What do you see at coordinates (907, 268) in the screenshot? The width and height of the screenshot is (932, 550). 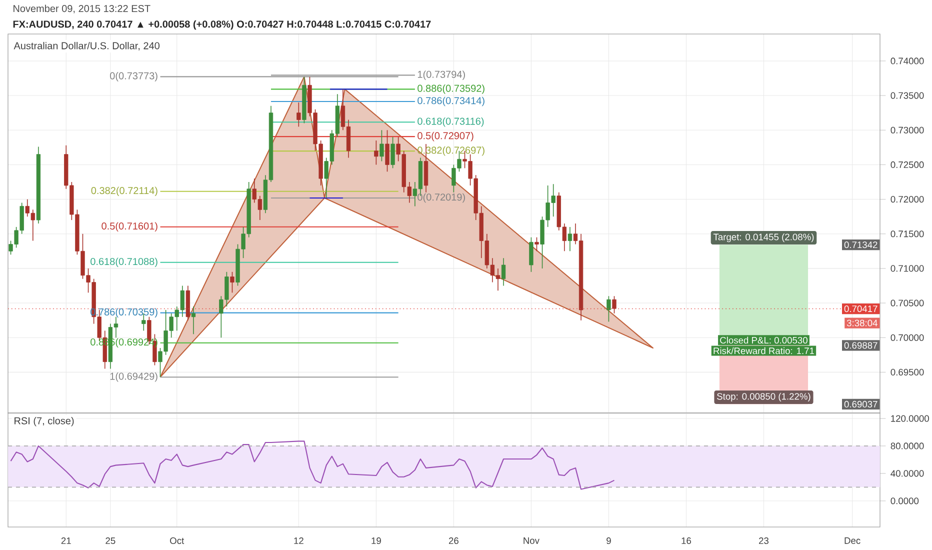 I see `y-tick-label: 0.71000` at bounding box center [907, 268].